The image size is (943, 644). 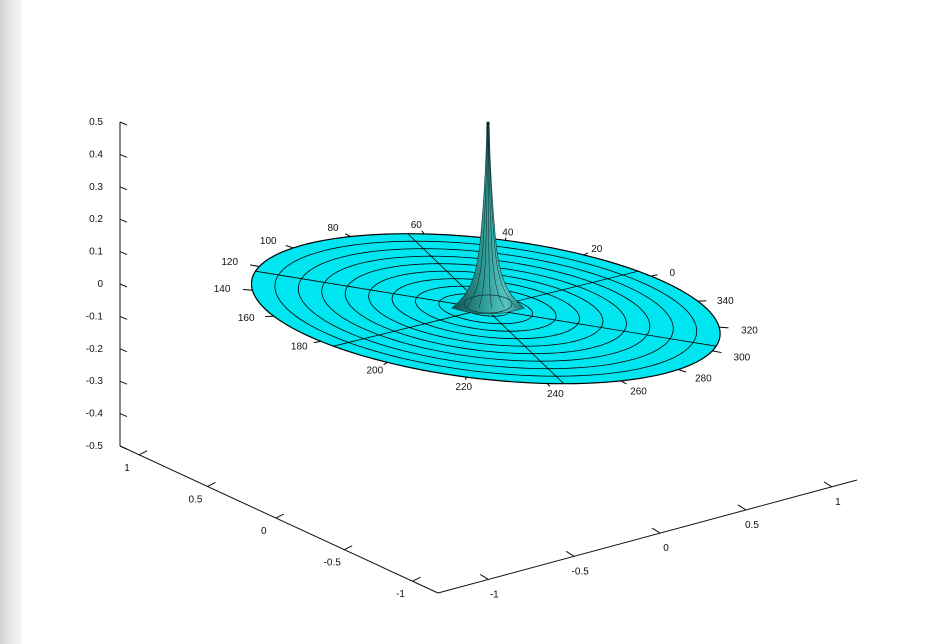 What do you see at coordinates (749, 331) in the screenshot?
I see `angle-tick-label: 320` at bounding box center [749, 331].